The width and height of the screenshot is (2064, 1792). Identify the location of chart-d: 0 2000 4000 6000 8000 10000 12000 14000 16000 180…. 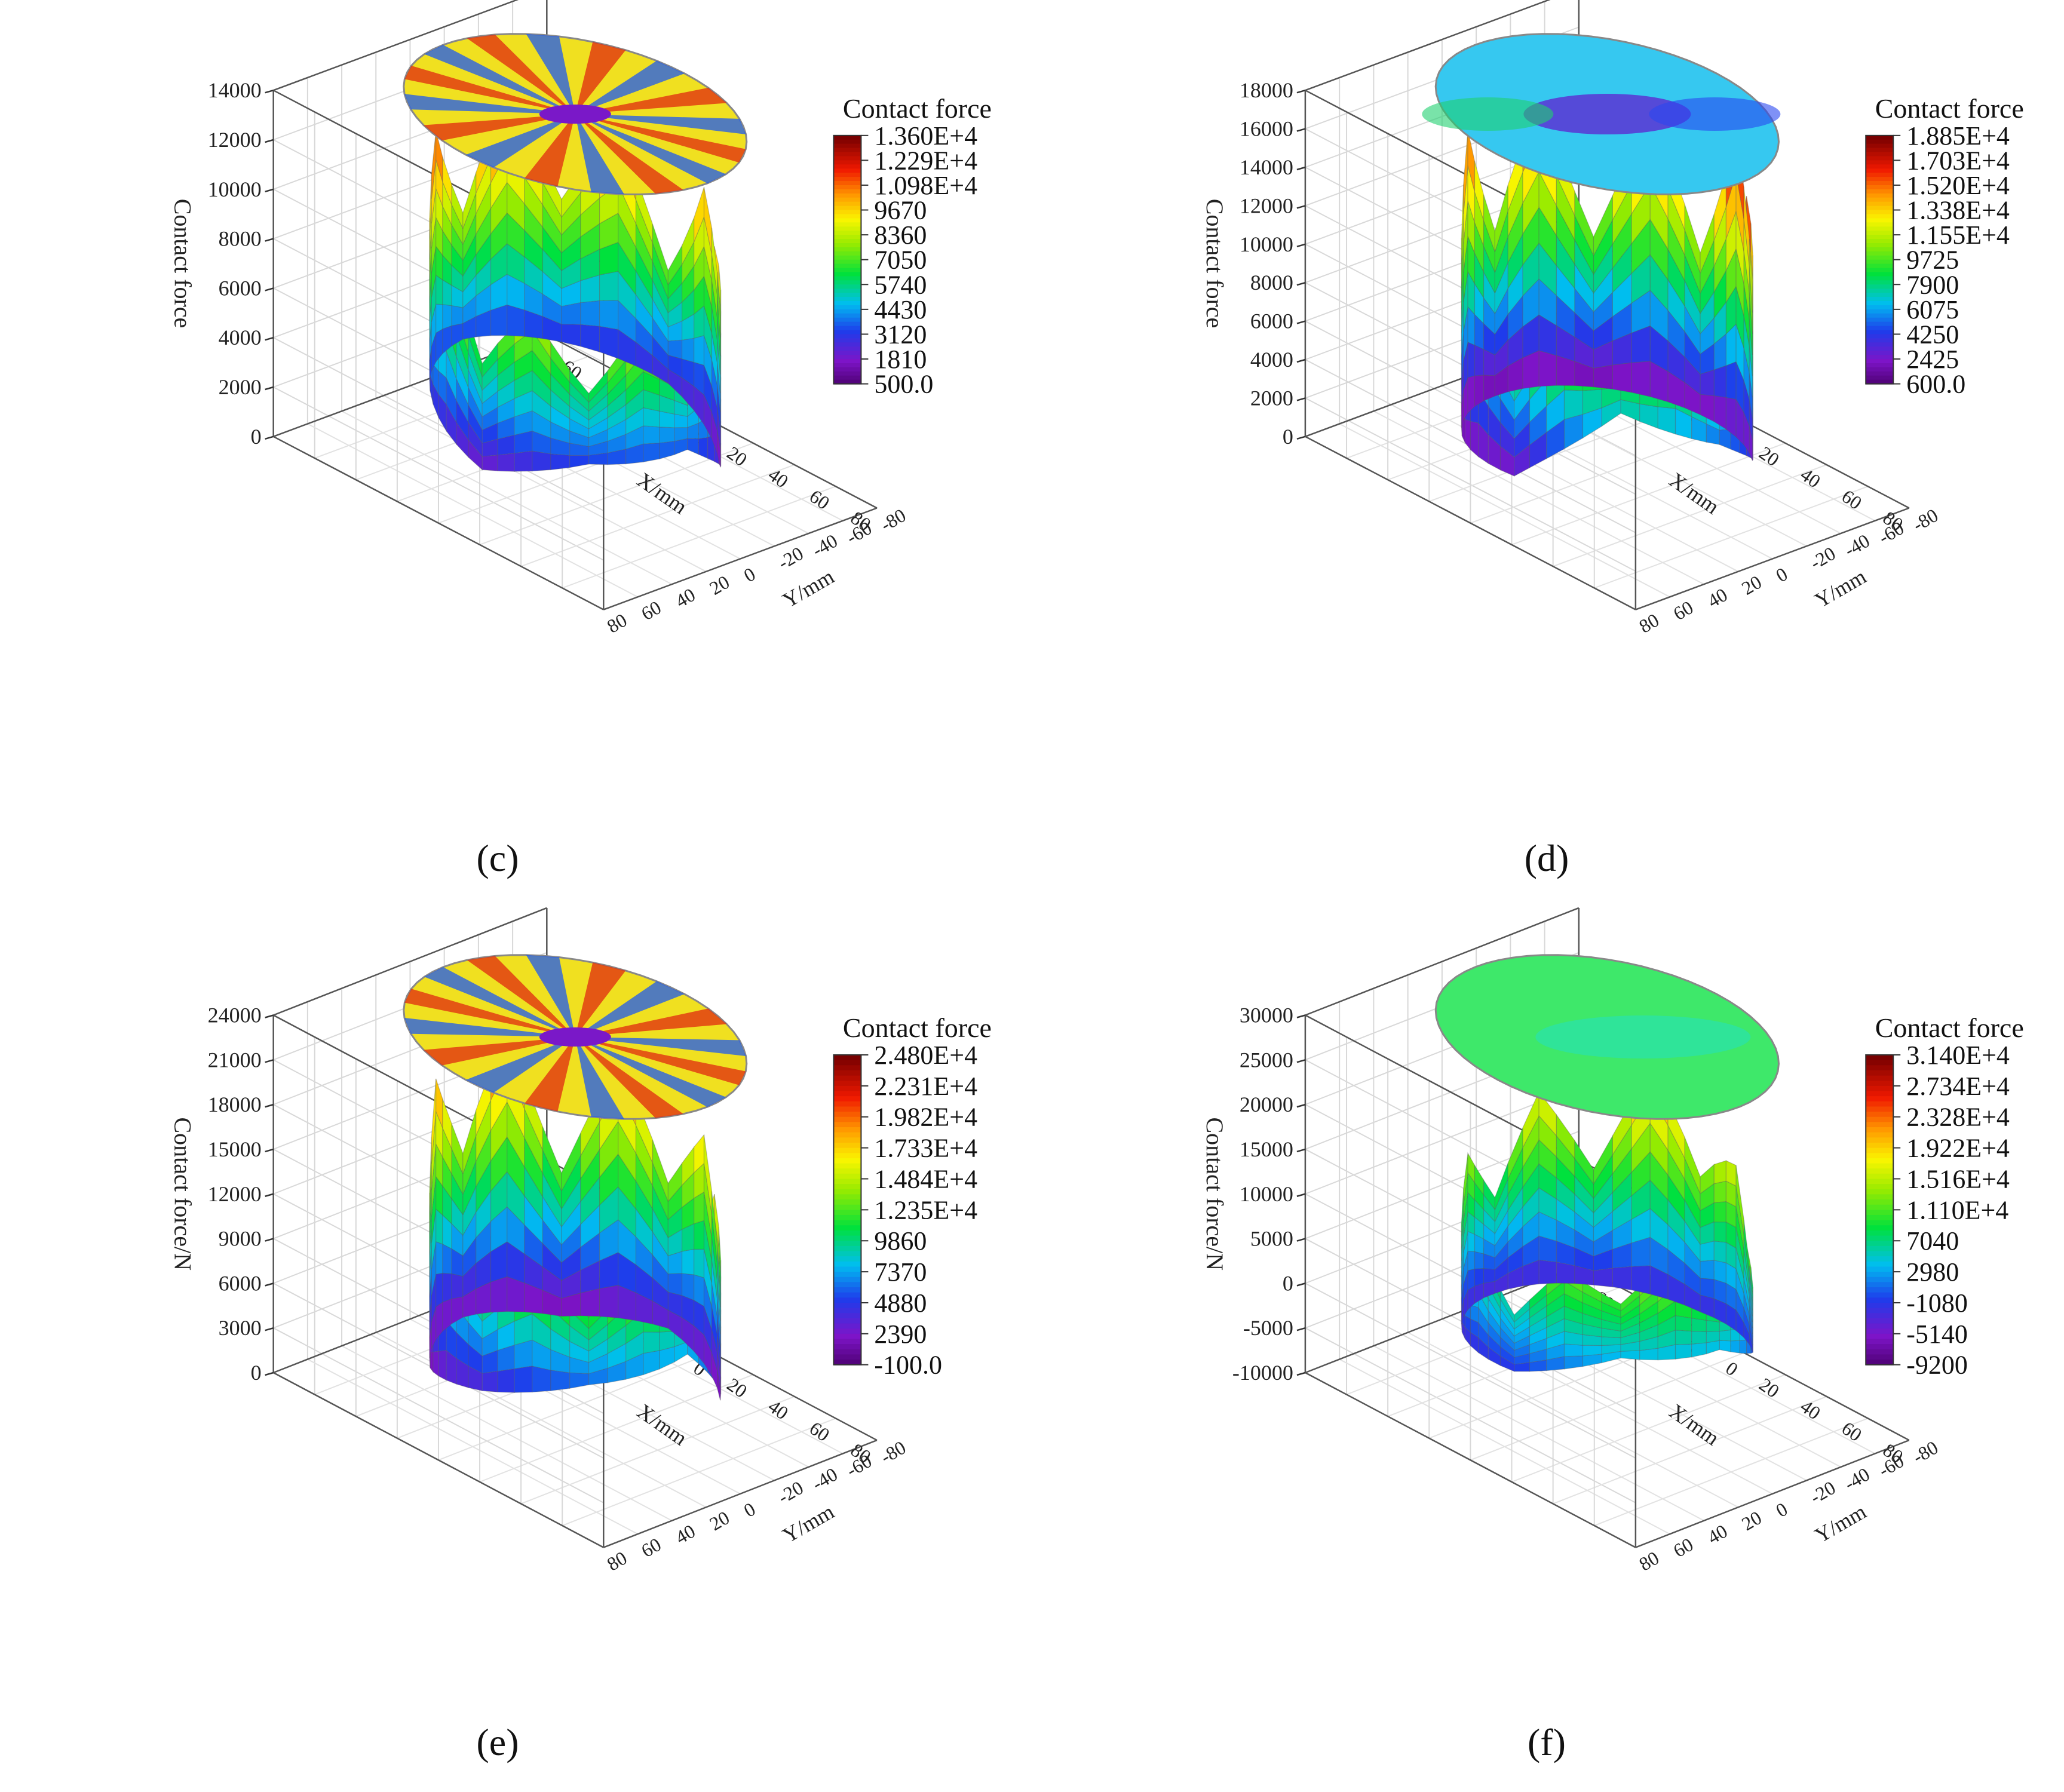
(1613, 318).